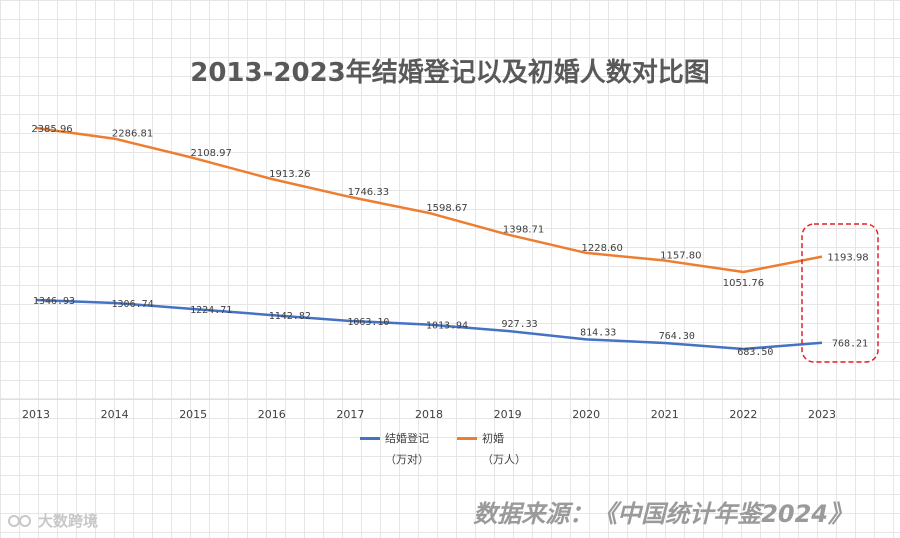 This screenshot has height=538, width=900. What do you see at coordinates (850, 344) in the screenshot?
I see `data-label: 768.21` at bounding box center [850, 344].